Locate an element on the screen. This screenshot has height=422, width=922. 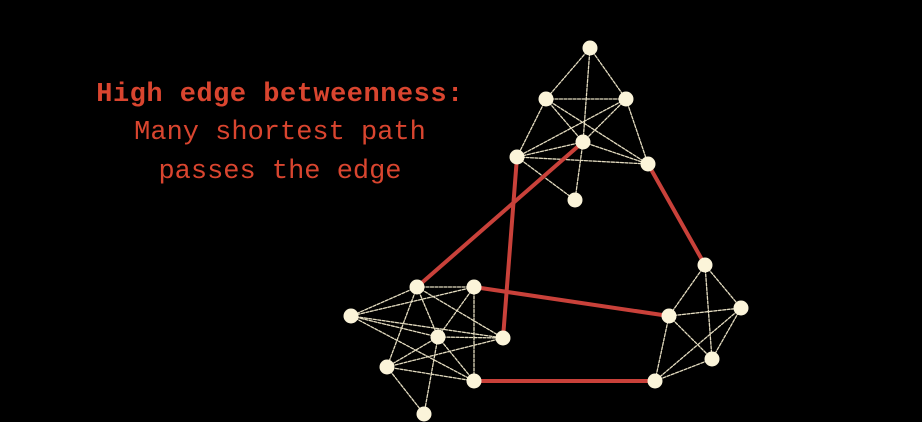
edge-b7-b8 is located at coordinates (405, 390).